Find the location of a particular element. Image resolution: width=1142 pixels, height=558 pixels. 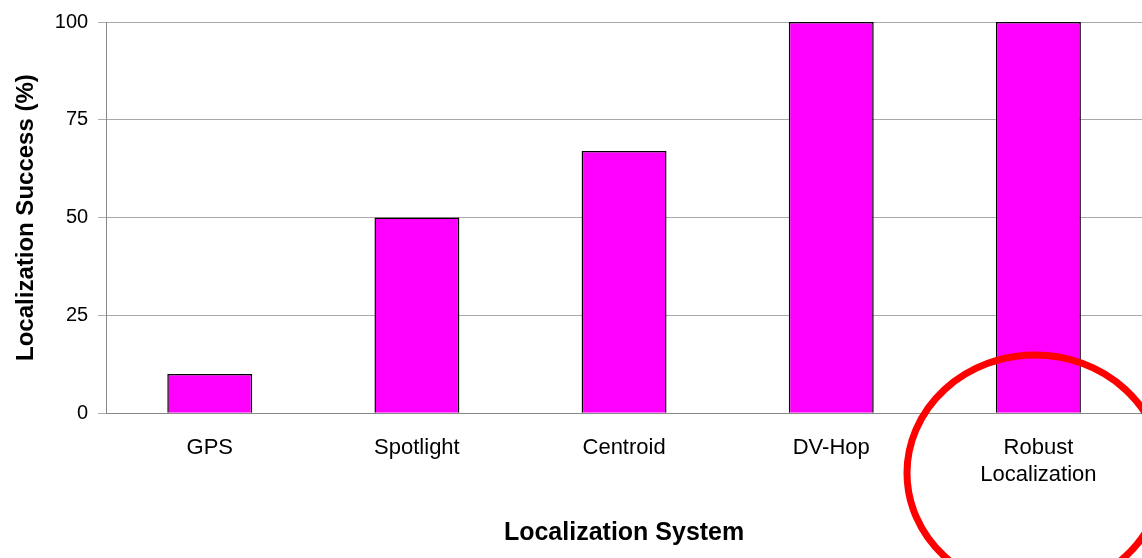

x-tick-label: Centroid is located at coordinates (624, 447).